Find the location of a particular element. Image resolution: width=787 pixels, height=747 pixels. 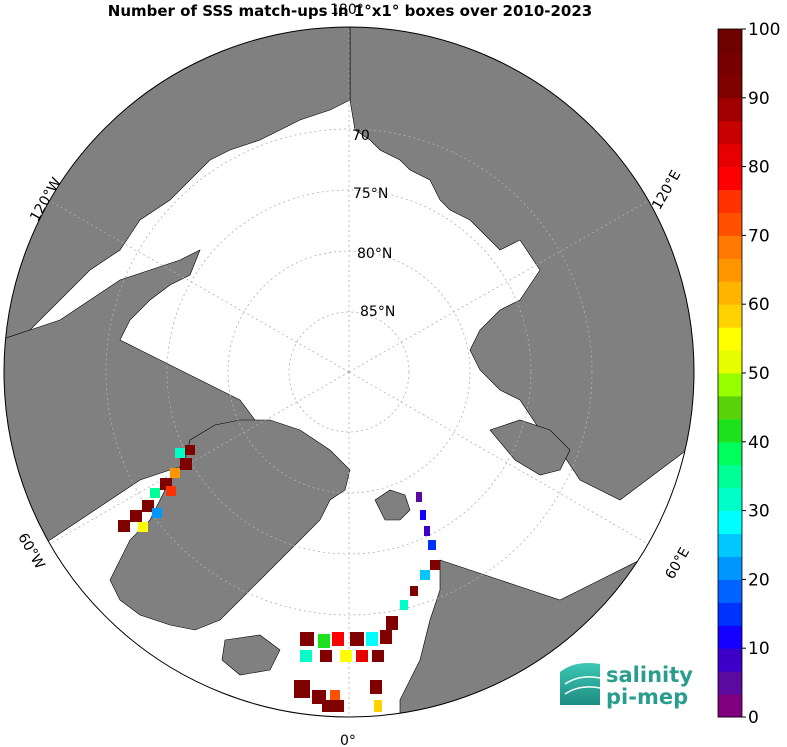

colorbar-tick-label: 0 is located at coordinates (753, 718).